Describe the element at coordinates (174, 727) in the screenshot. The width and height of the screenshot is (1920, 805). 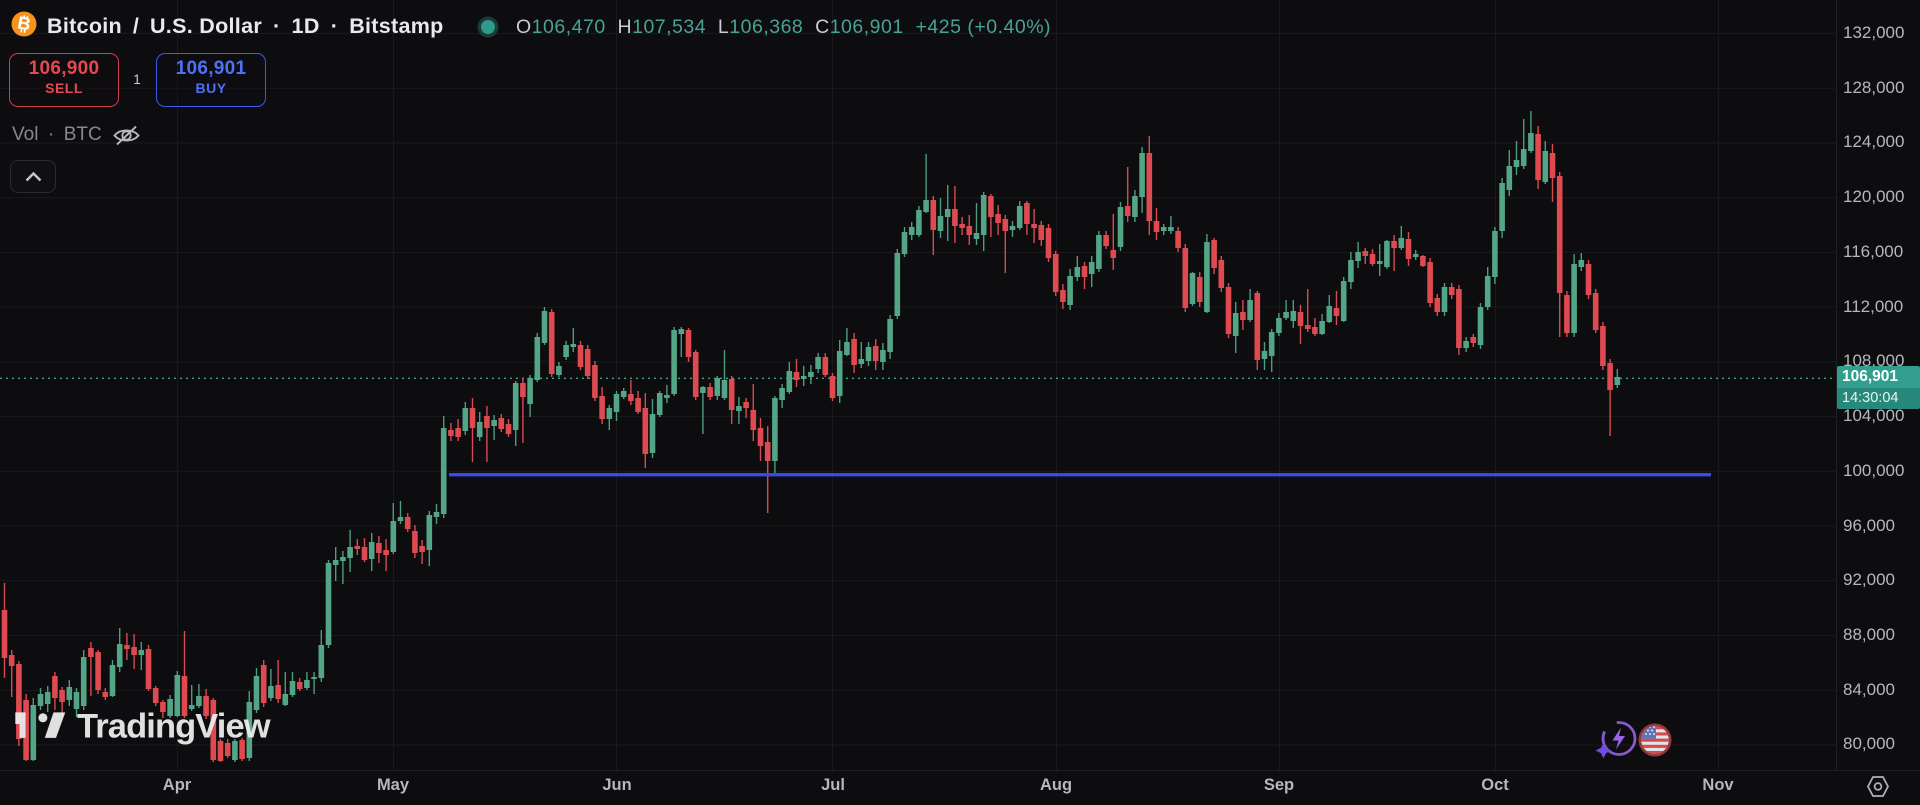
I see `svg-text: TradingView` at that location.